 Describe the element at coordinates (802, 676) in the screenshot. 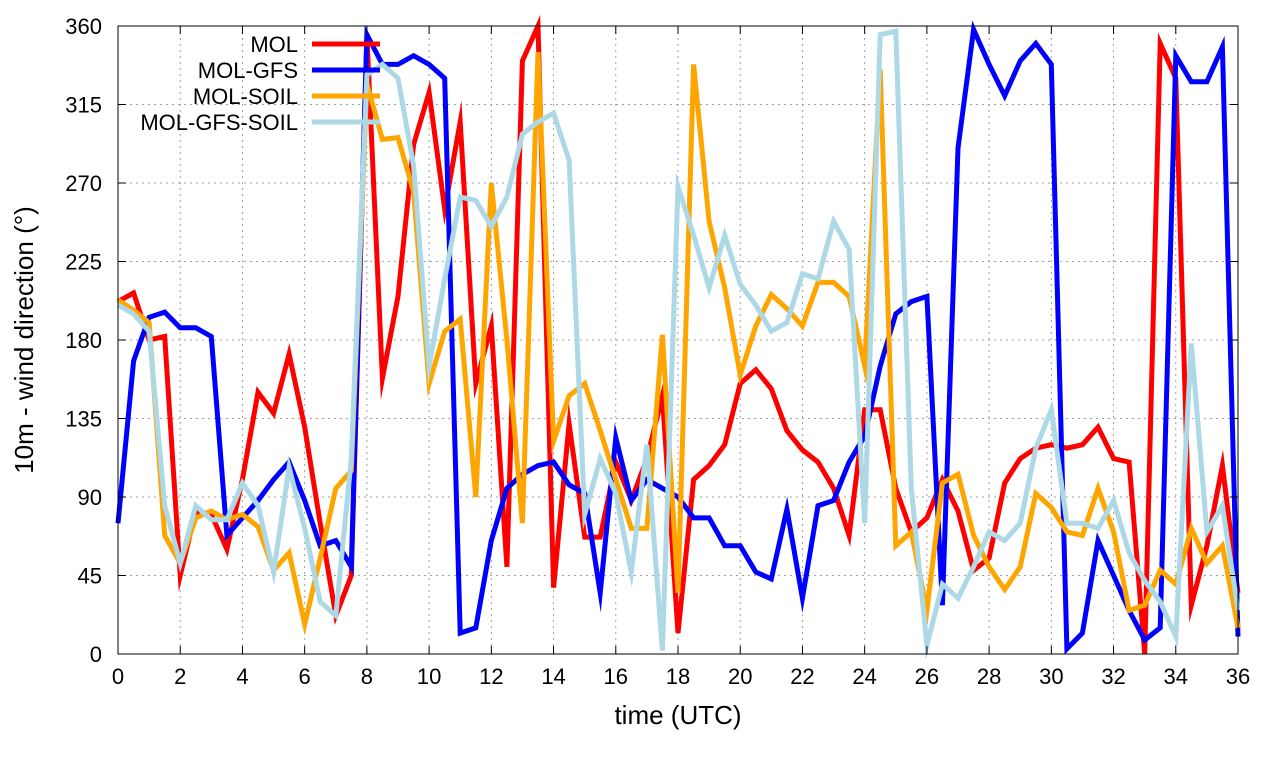

I see `x-tick-label: 22` at that location.